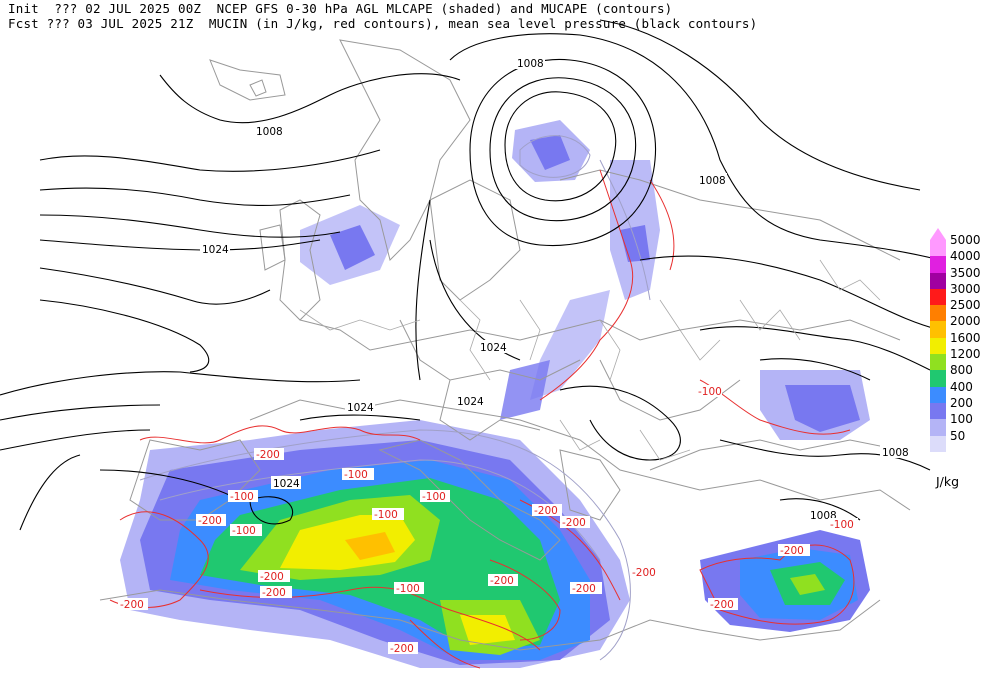  I want to click on legend-arrow, so click(938, 234).